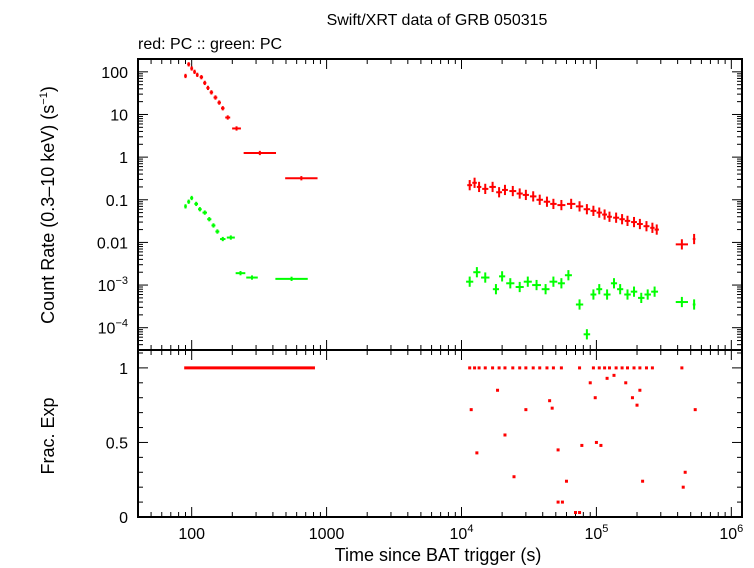 This screenshot has width=754, height=568. I want to click on x-tick-label: 100, so click(191, 534).